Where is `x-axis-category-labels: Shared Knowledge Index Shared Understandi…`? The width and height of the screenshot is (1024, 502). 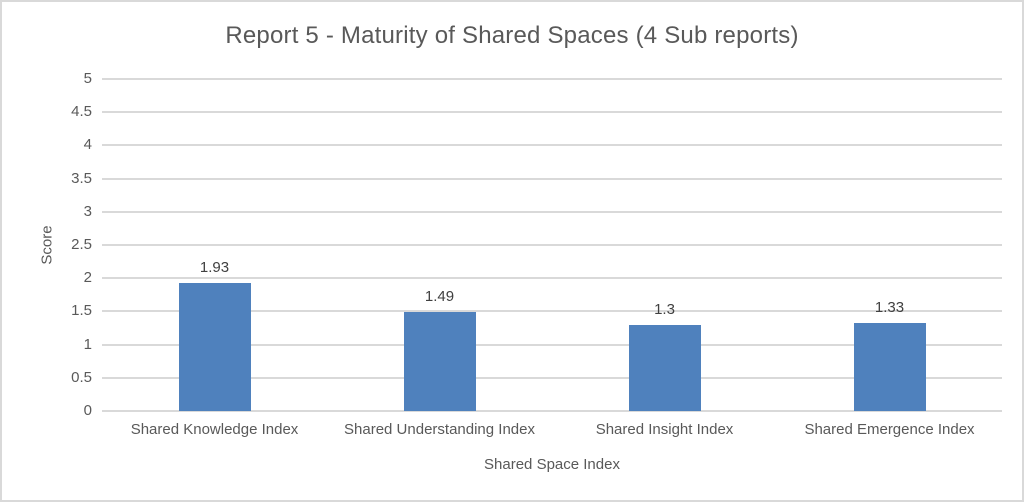 x-axis-category-labels: Shared Knowledge Index Shared Understandi… is located at coordinates (552, 431).